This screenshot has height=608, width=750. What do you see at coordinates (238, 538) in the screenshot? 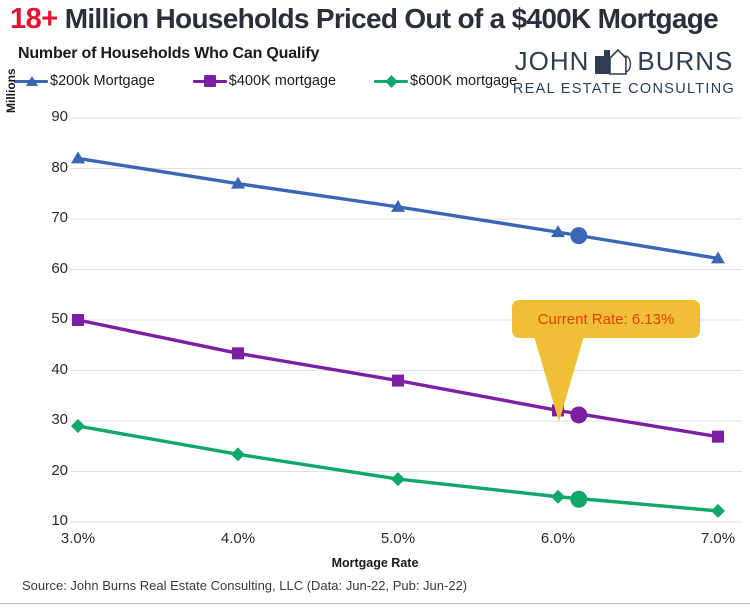
I see `x-tick-label: 4.0%` at bounding box center [238, 538].